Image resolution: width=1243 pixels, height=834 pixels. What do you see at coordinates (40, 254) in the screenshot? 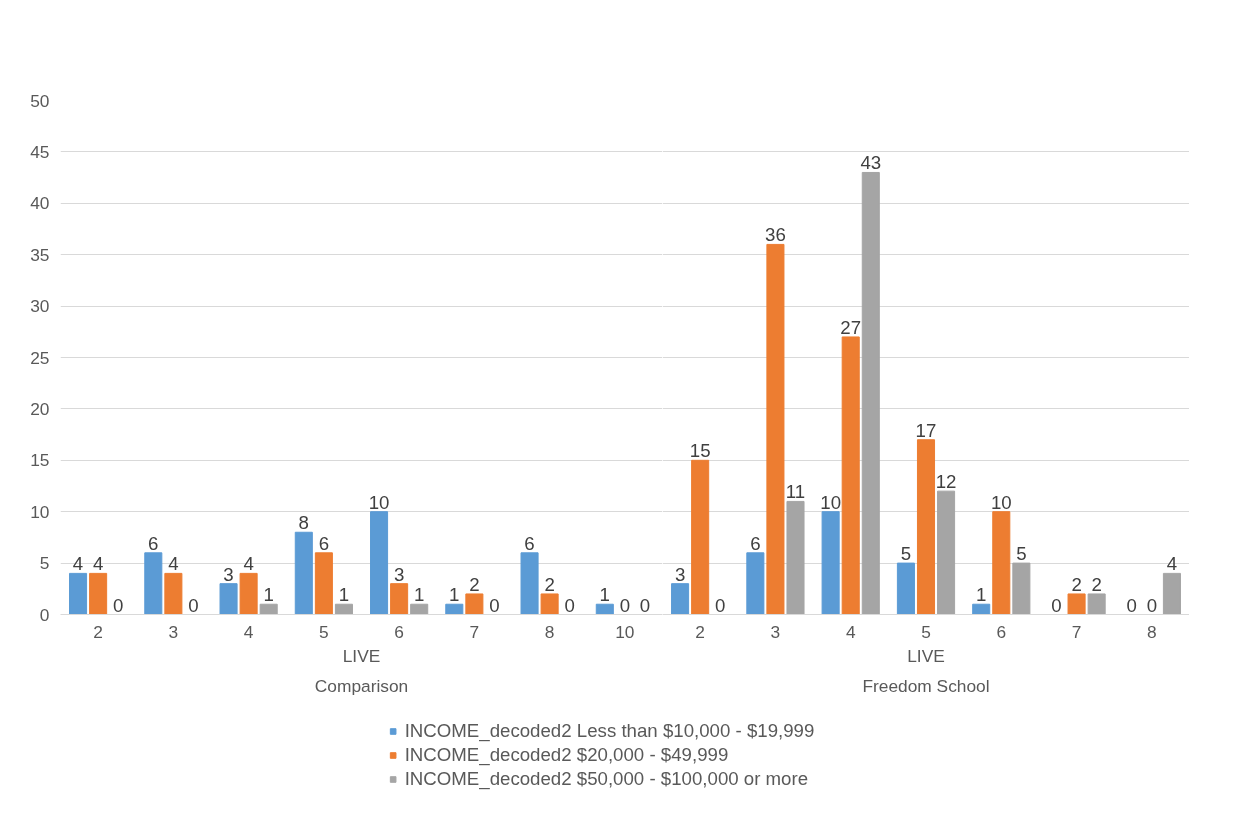
I see `y-tick-label: 35` at bounding box center [40, 254].